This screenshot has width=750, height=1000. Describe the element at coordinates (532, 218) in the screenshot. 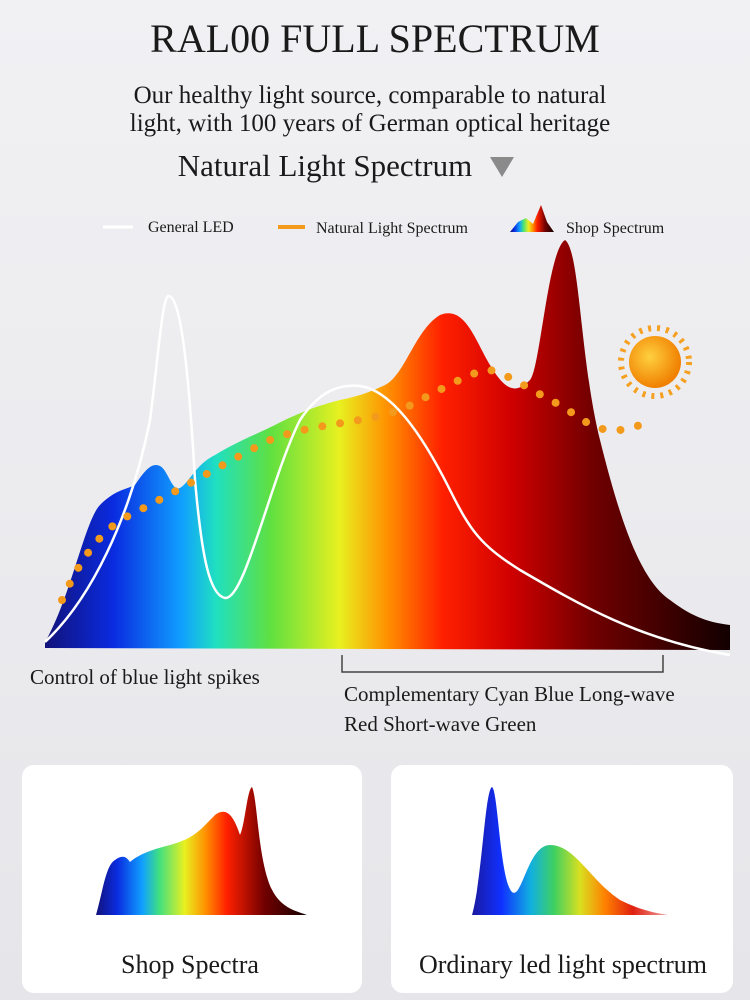

I see `legend-swatch` at that location.